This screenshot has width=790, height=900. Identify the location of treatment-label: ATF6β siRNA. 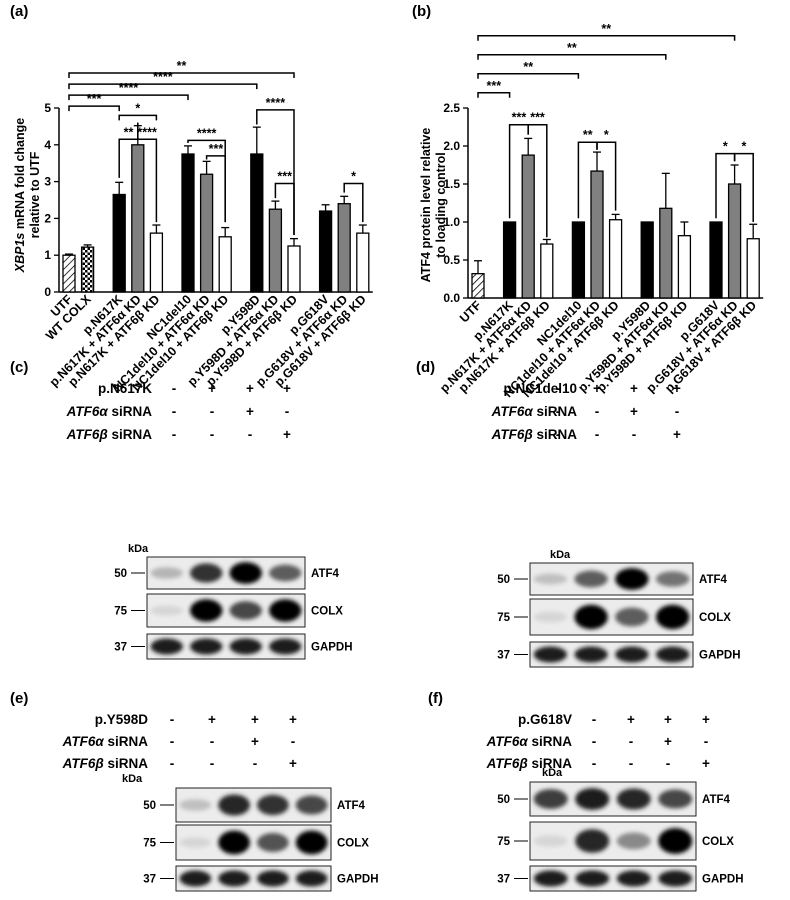
(109, 434).